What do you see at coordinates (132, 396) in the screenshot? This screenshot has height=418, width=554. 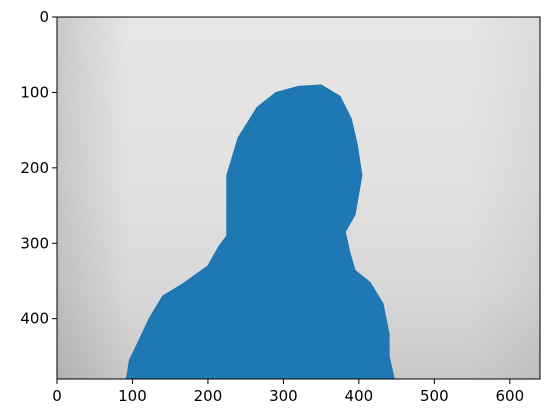 I see `x-tick-label: 100` at bounding box center [132, 396].